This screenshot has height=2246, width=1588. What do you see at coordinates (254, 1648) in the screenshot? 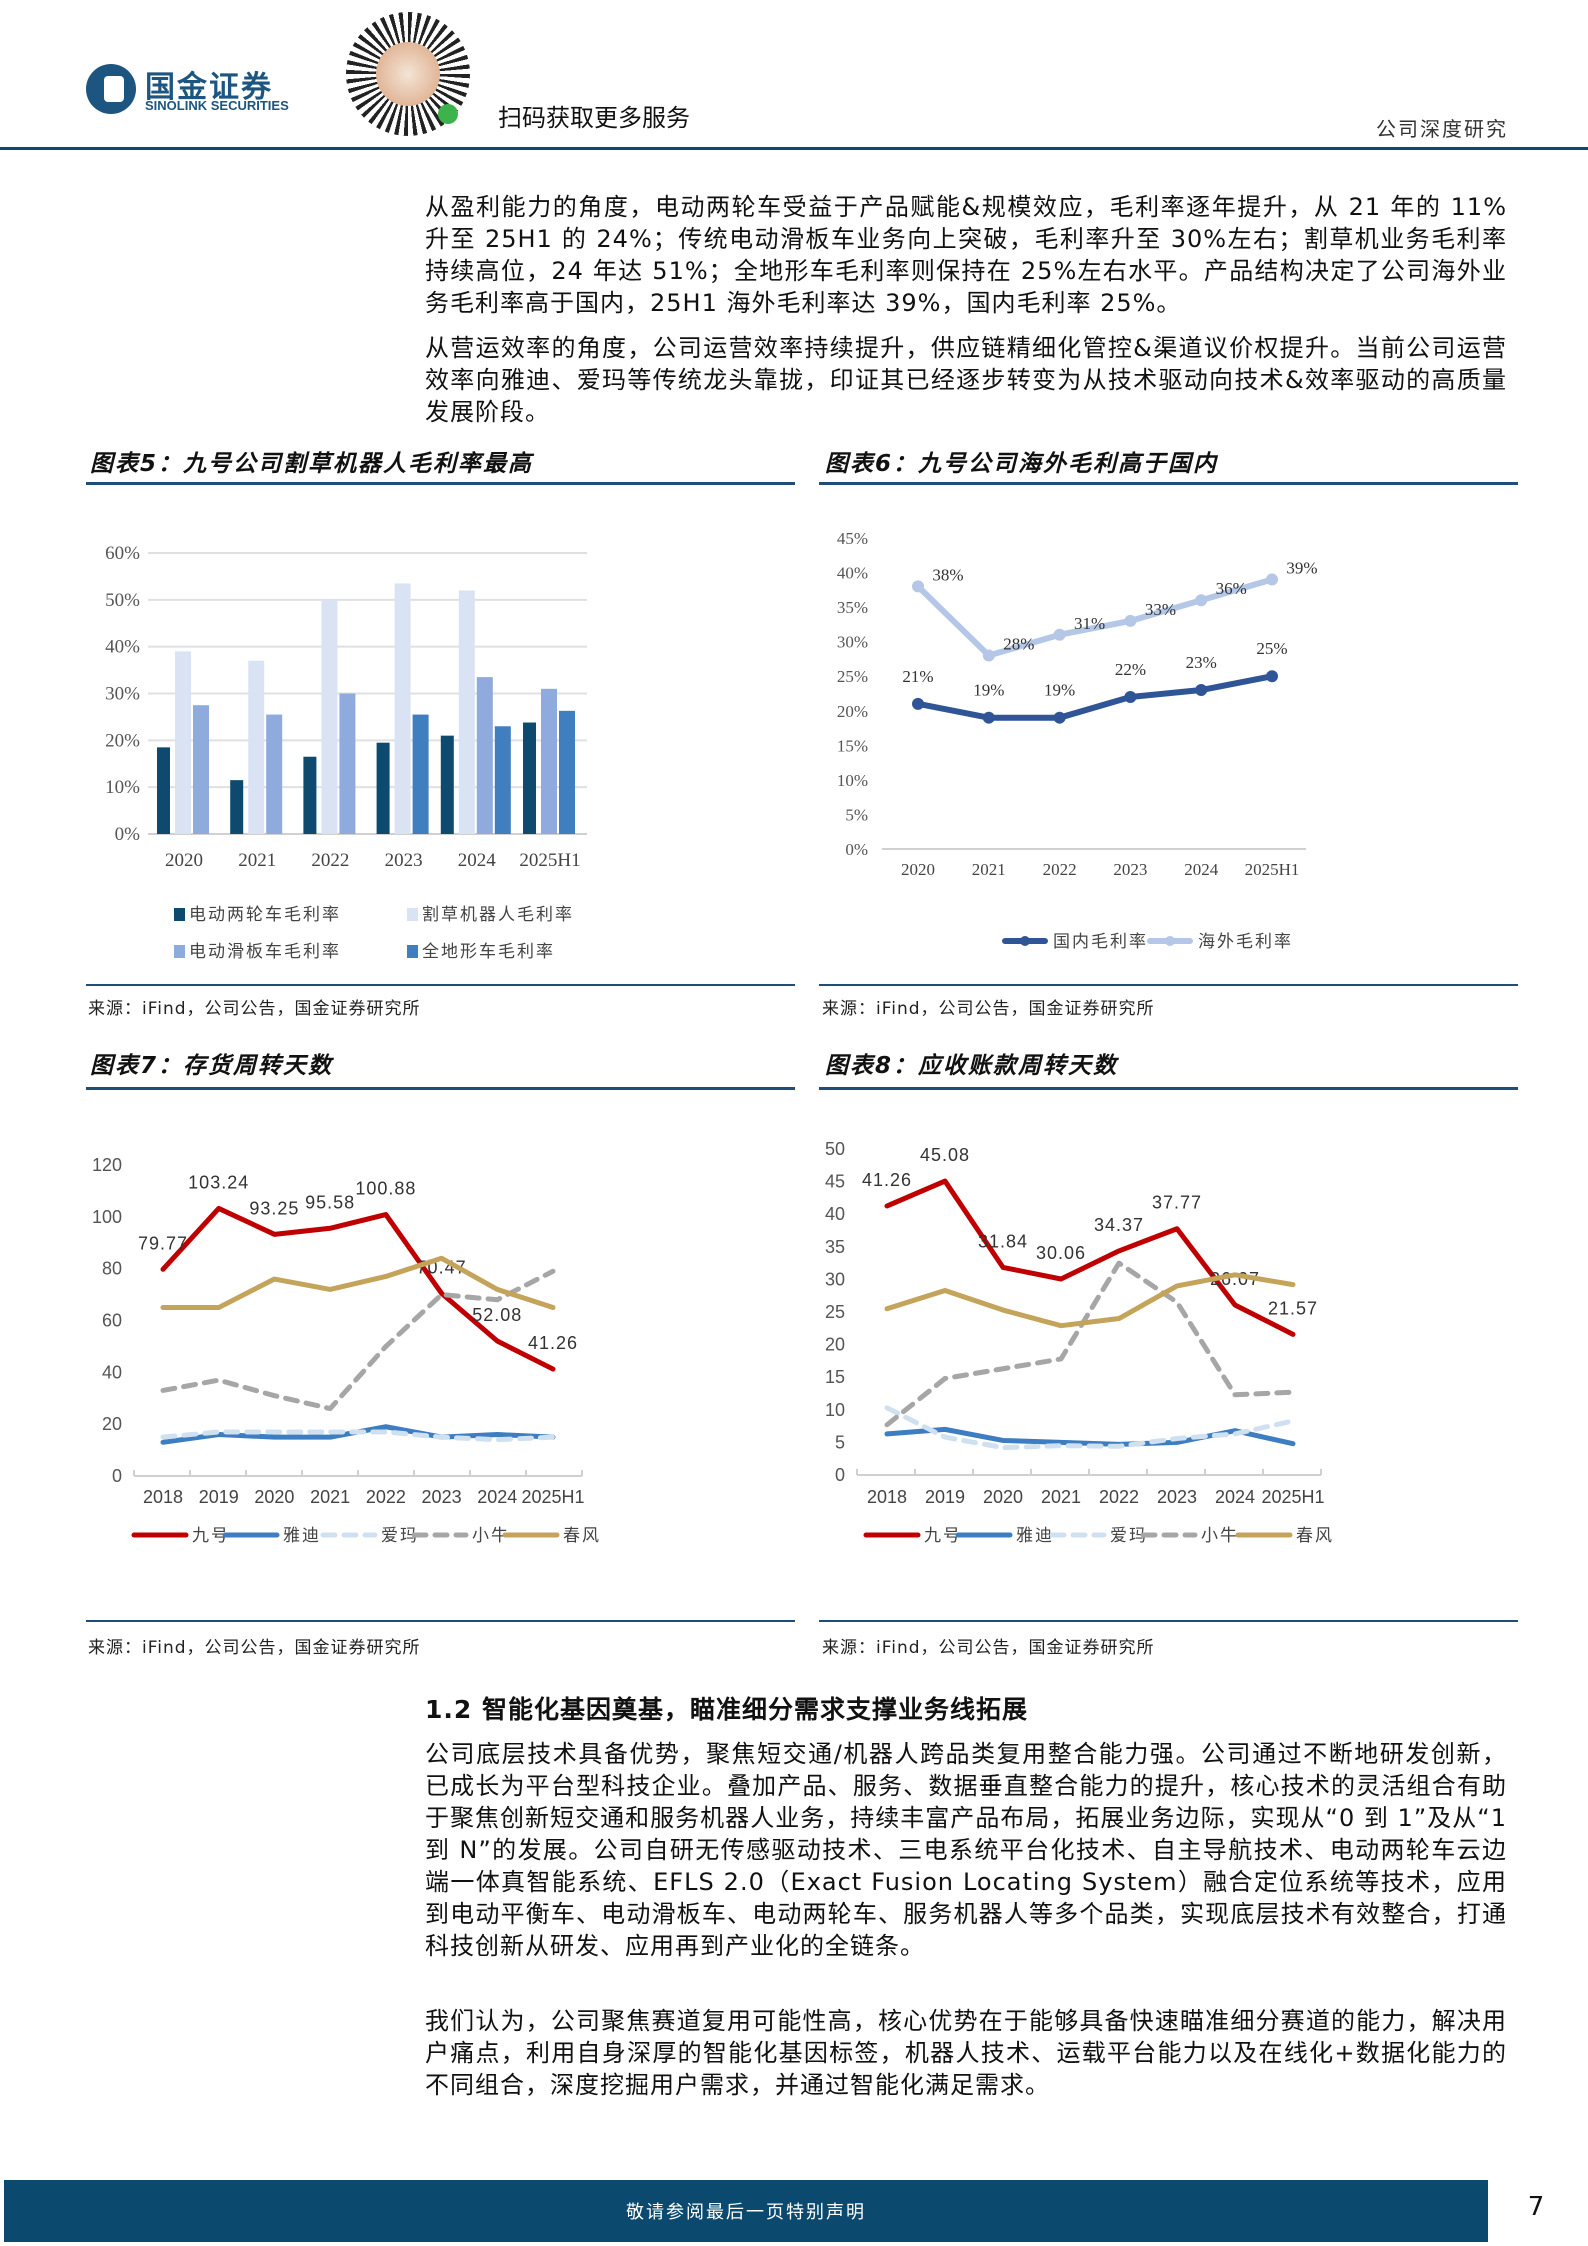
I see `fig7-source: 来源：iFind，公司公告，国金证券研究所` at bounding box center [254, 1648].